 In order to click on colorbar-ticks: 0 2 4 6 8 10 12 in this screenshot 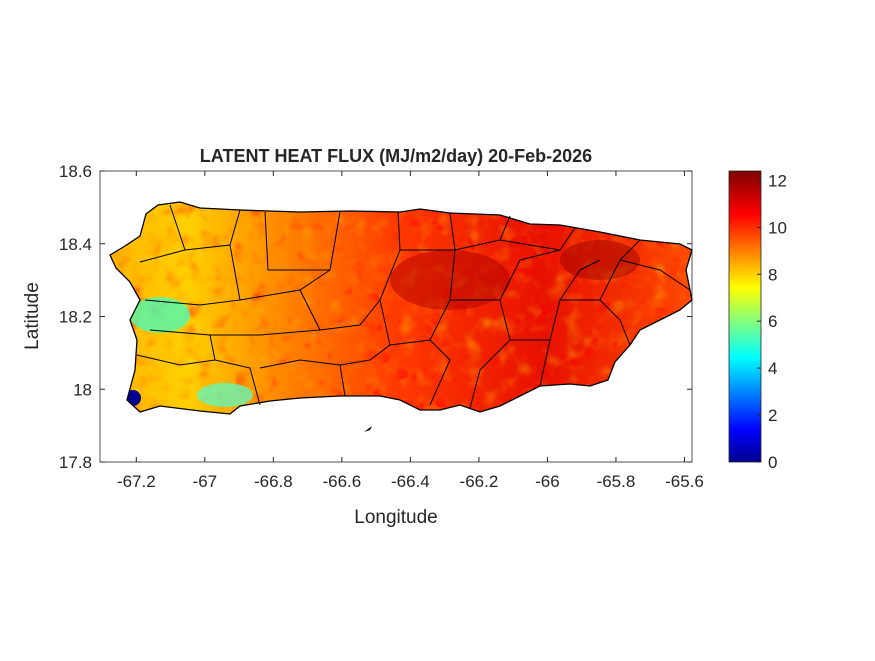, I will do `click(772, 321)`.